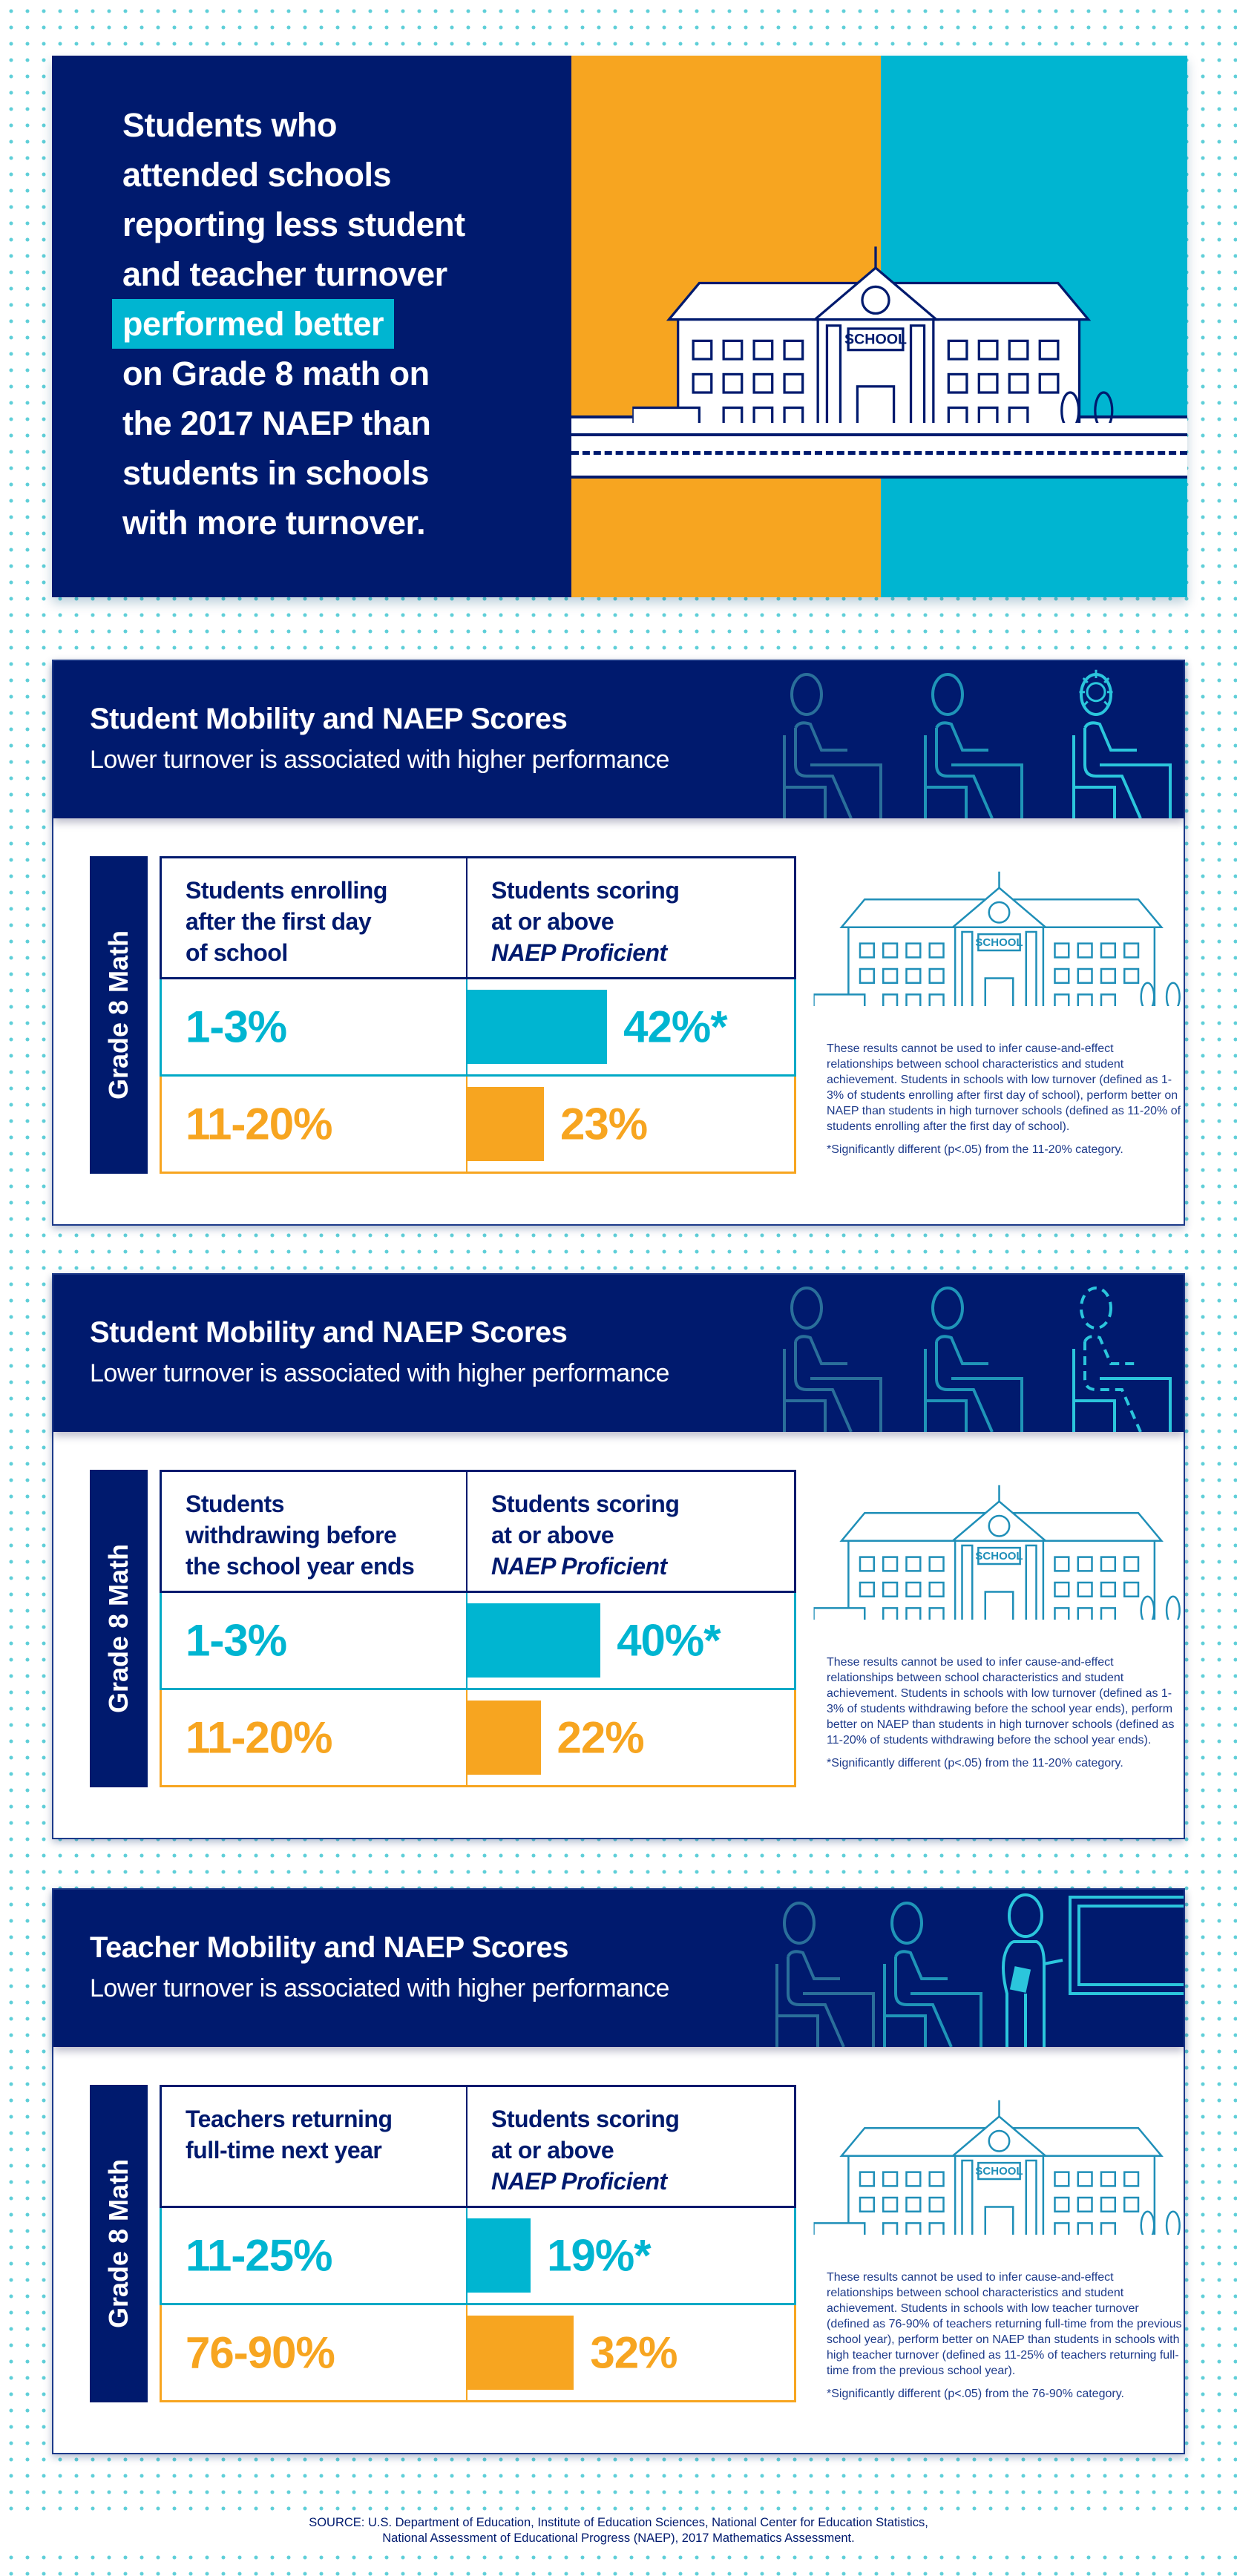 The image size is (1237, 2576). What do you see at coordinates (284, 274) in the screenshot?
I see `hero-line: and teacher turnover` at bounding box center [284, 274].